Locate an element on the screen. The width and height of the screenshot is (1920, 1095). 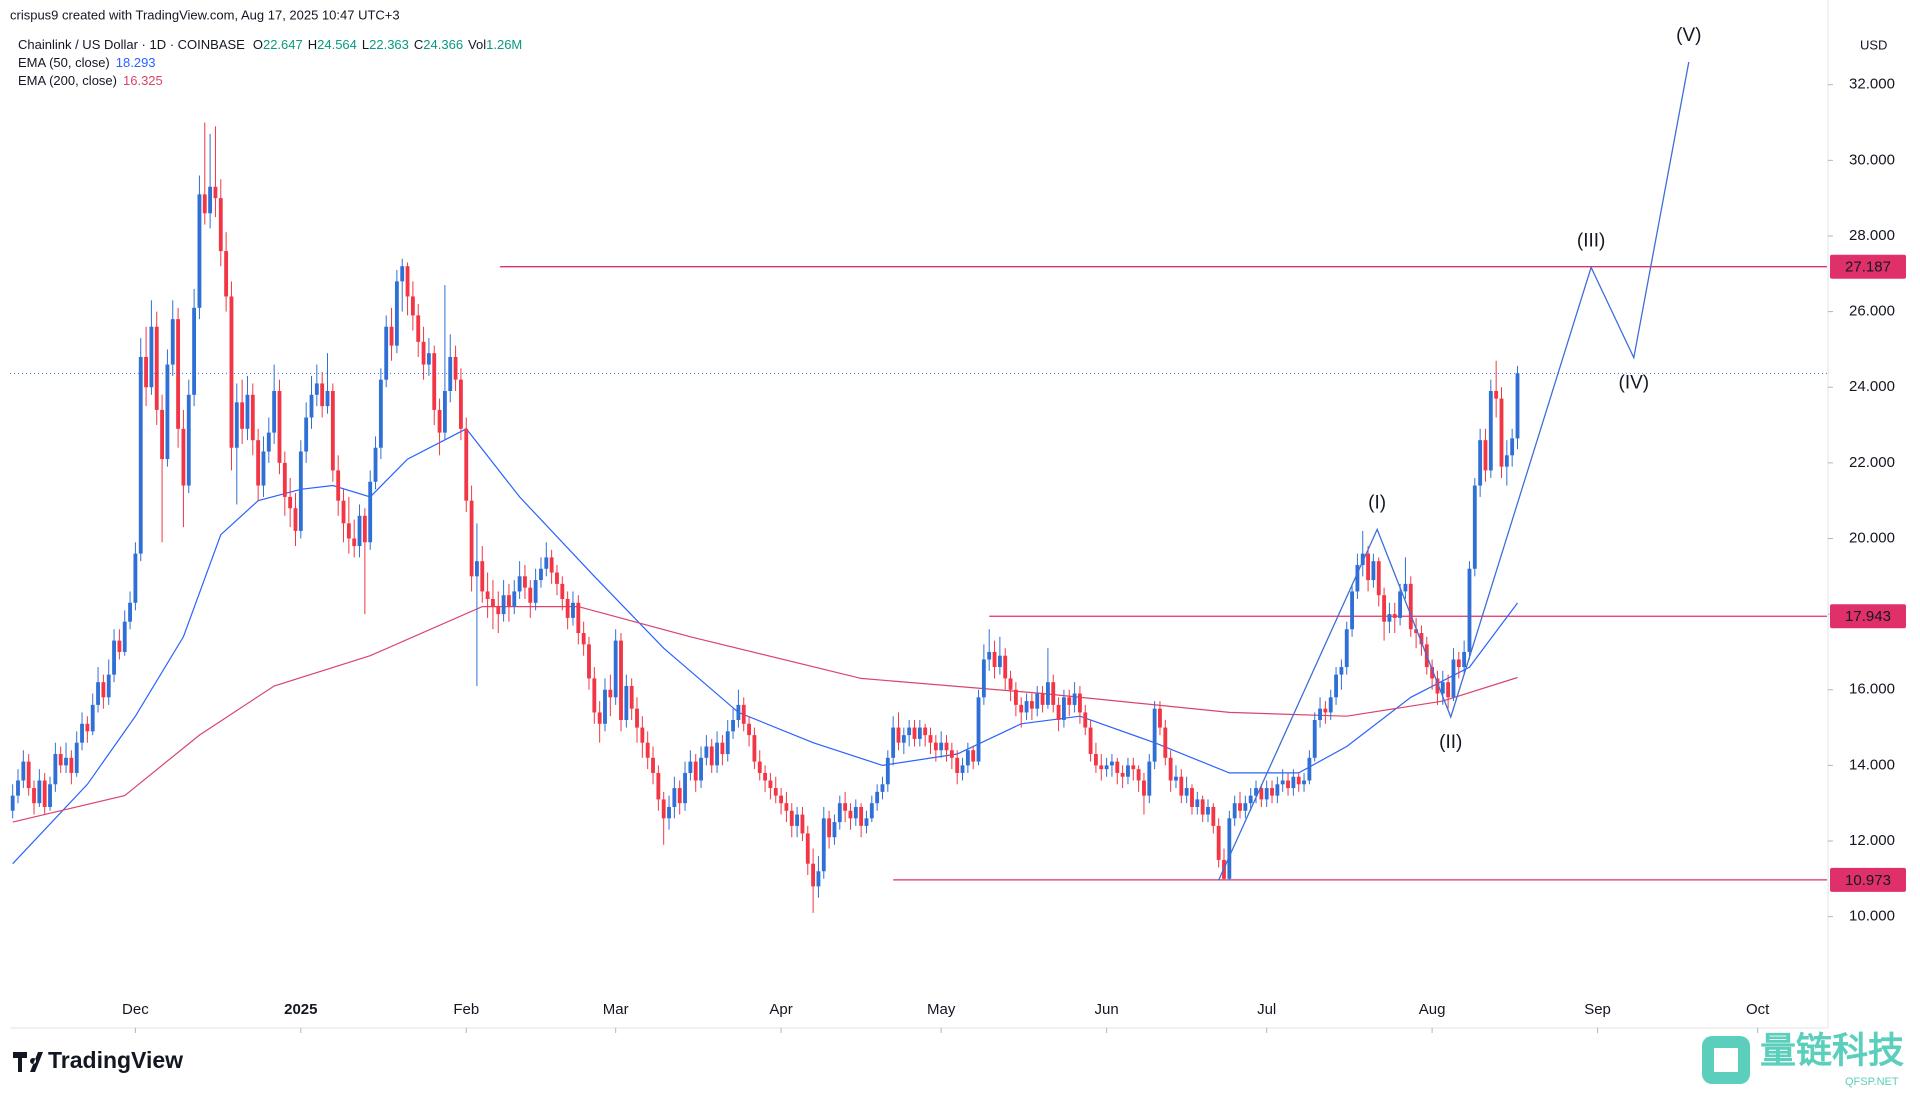
level-label: 17.943 is located at coordinates (1868, 616).